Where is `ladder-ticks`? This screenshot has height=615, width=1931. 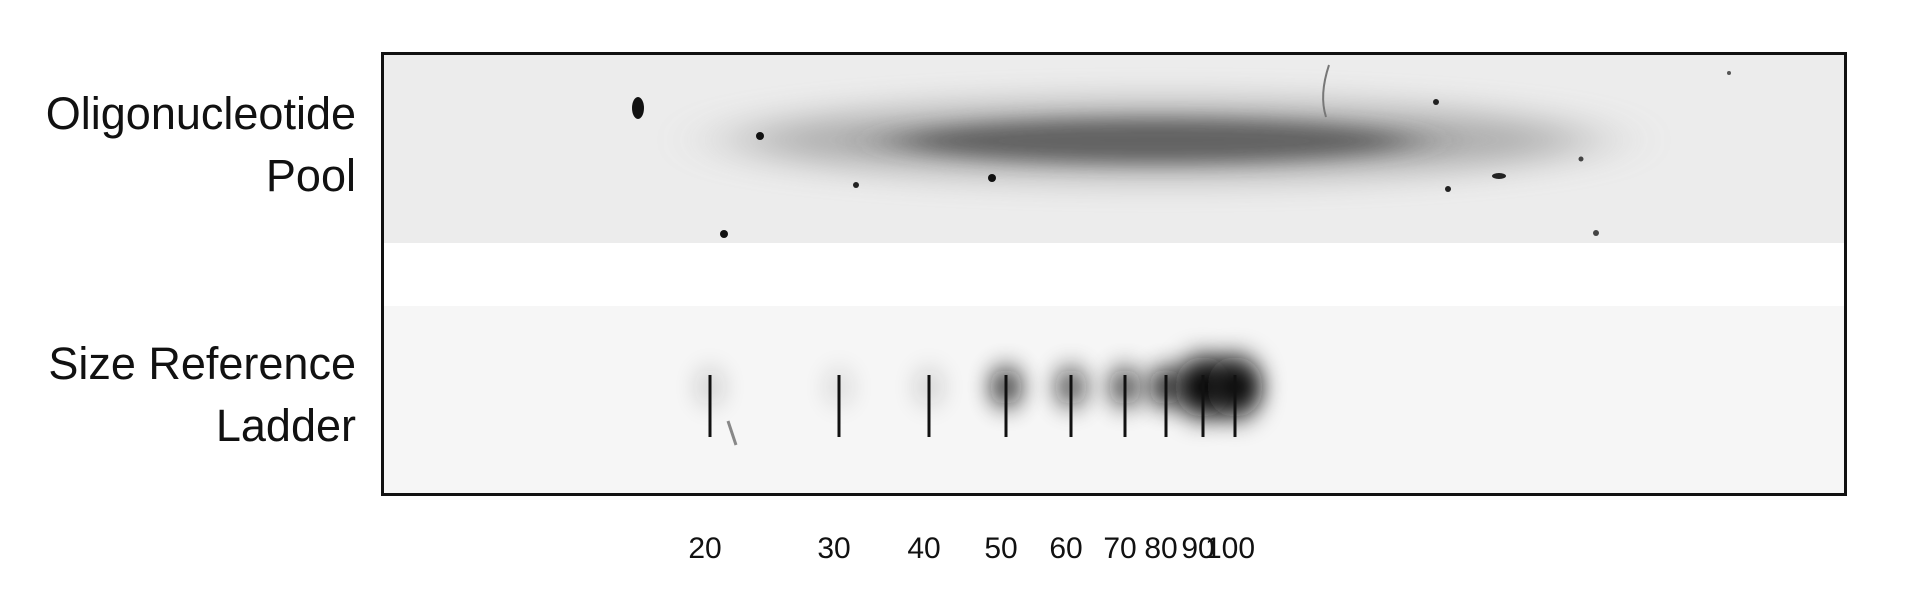
ladder-ticks is located at coordinates (972, 406).